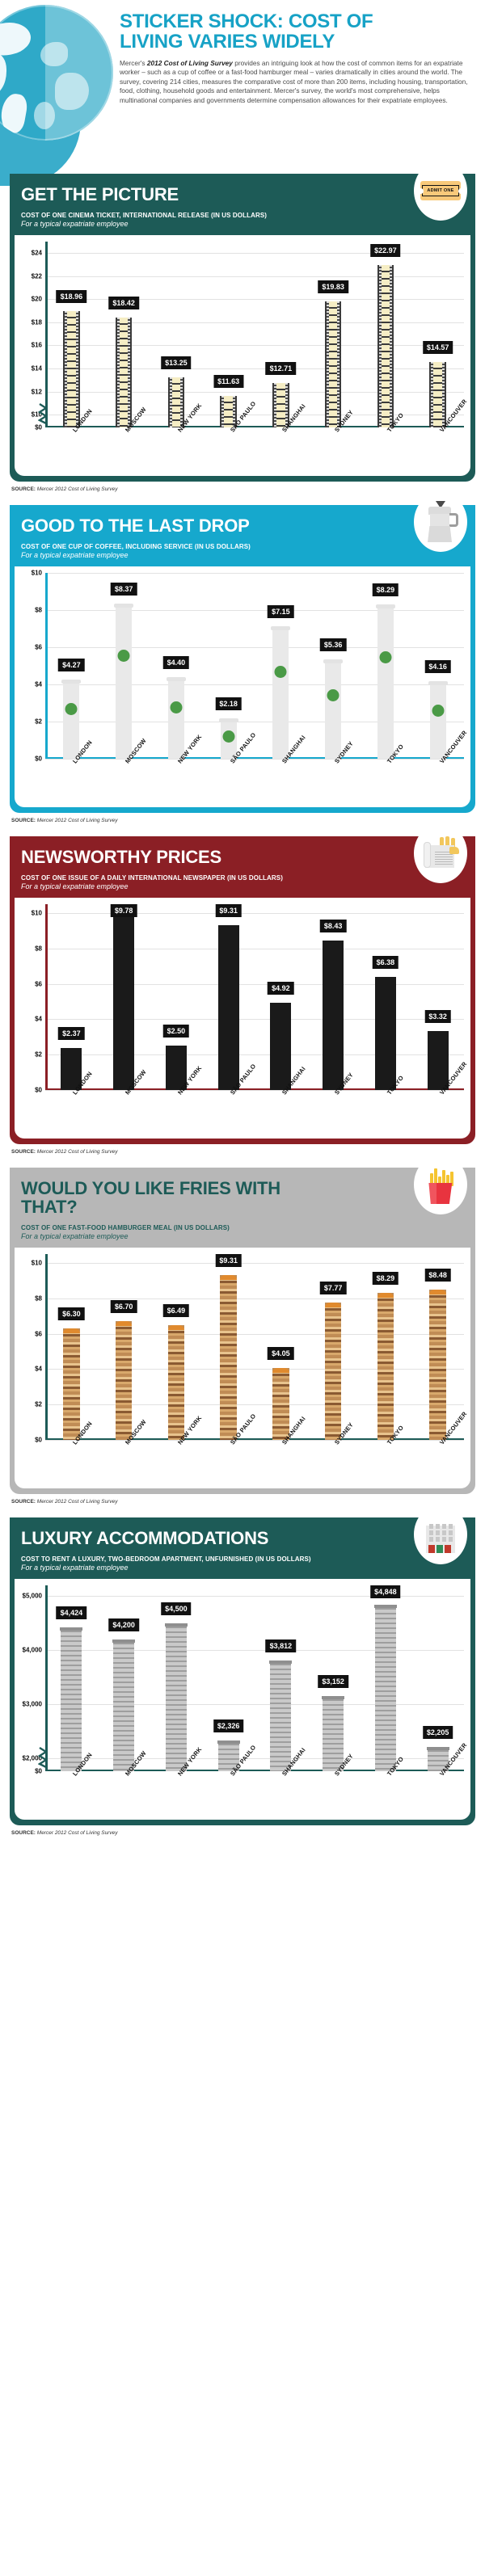  Describe the element at coordinates (36, 253) in the screenshot. I see `y-axis-tick-label: $24` at that location.